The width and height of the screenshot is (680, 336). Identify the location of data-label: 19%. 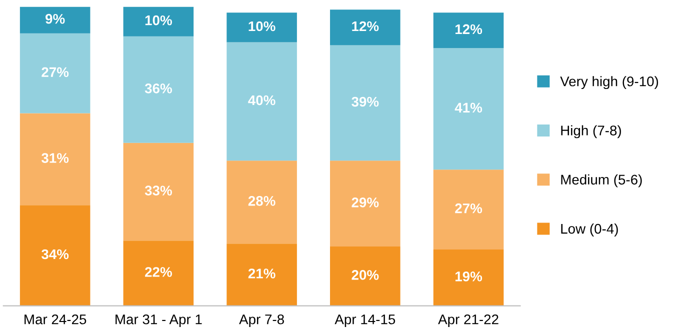
(468, 277).